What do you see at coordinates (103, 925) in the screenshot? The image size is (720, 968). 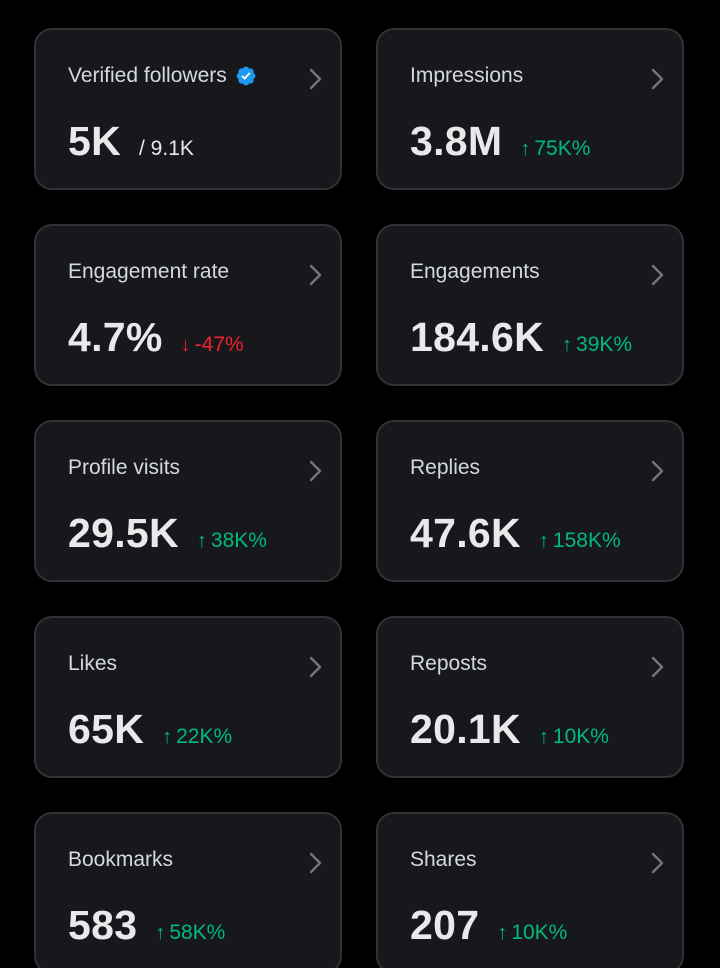 I see `card-value: 583` at bounding box center [103, 925].